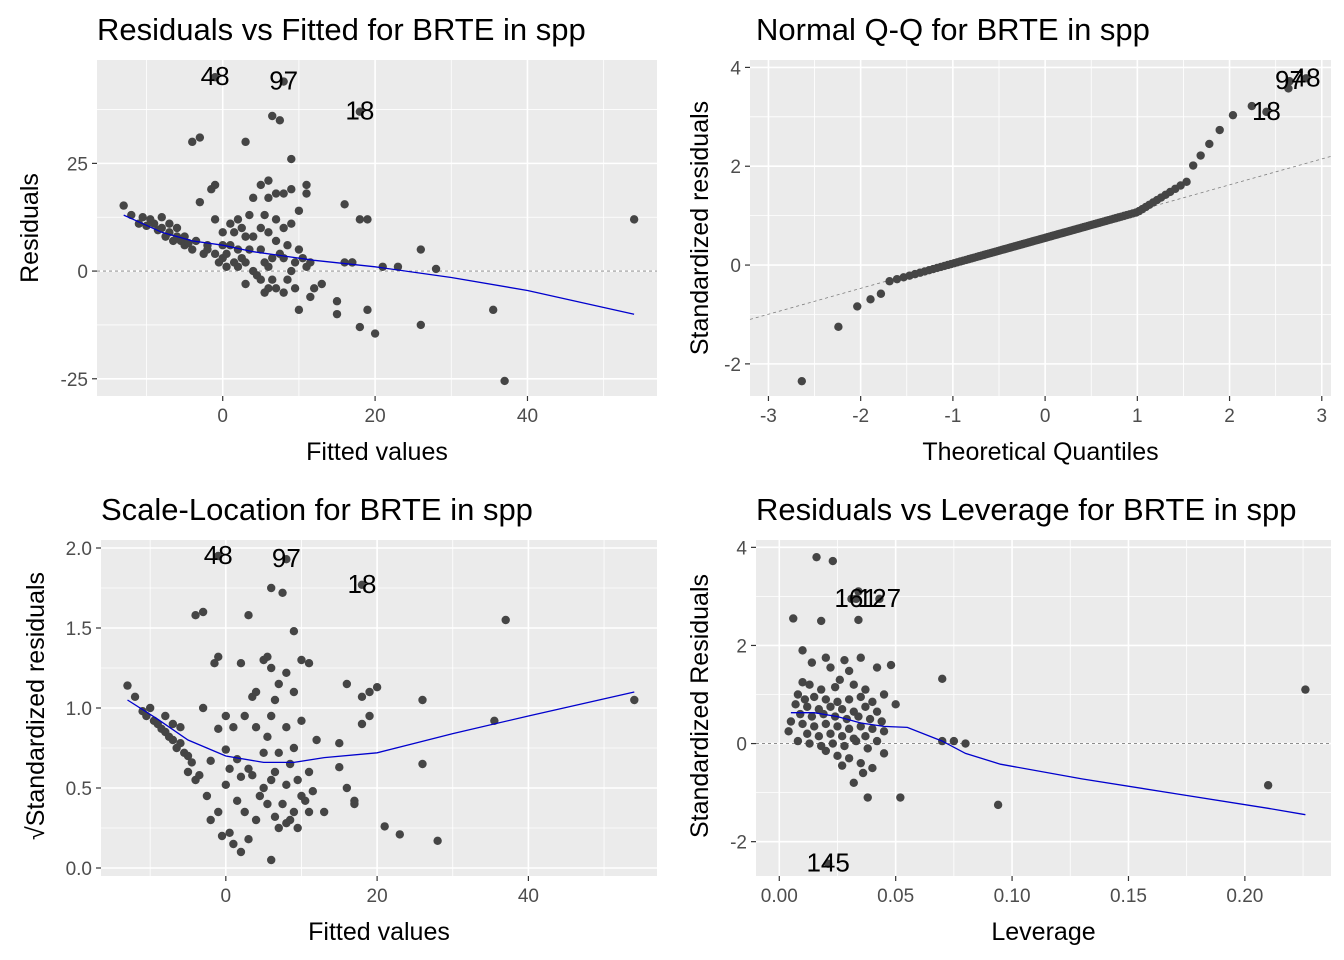 This screenshot has height=960, width=1344. What do you see at coordinates (527, 416) in the screenshot?
I see `x-tick-label: 40` at bounding box center [527, 416].